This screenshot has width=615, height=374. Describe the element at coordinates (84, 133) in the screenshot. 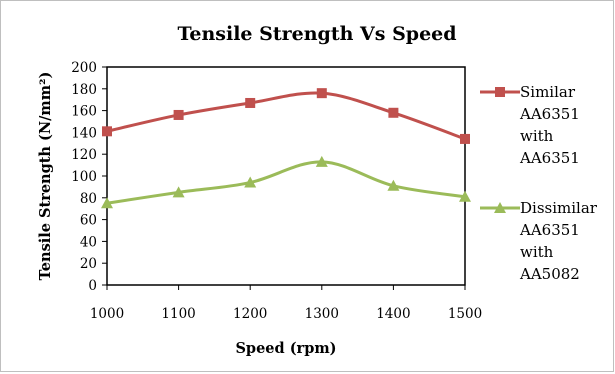

I see `y-tick-label: 140` at that location.